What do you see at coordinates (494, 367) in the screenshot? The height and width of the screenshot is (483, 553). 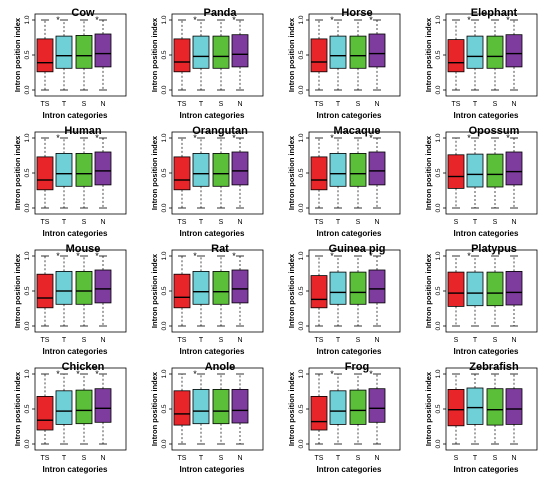 I see `panel-title: Zebrafish` at bounding box center [494, 367].